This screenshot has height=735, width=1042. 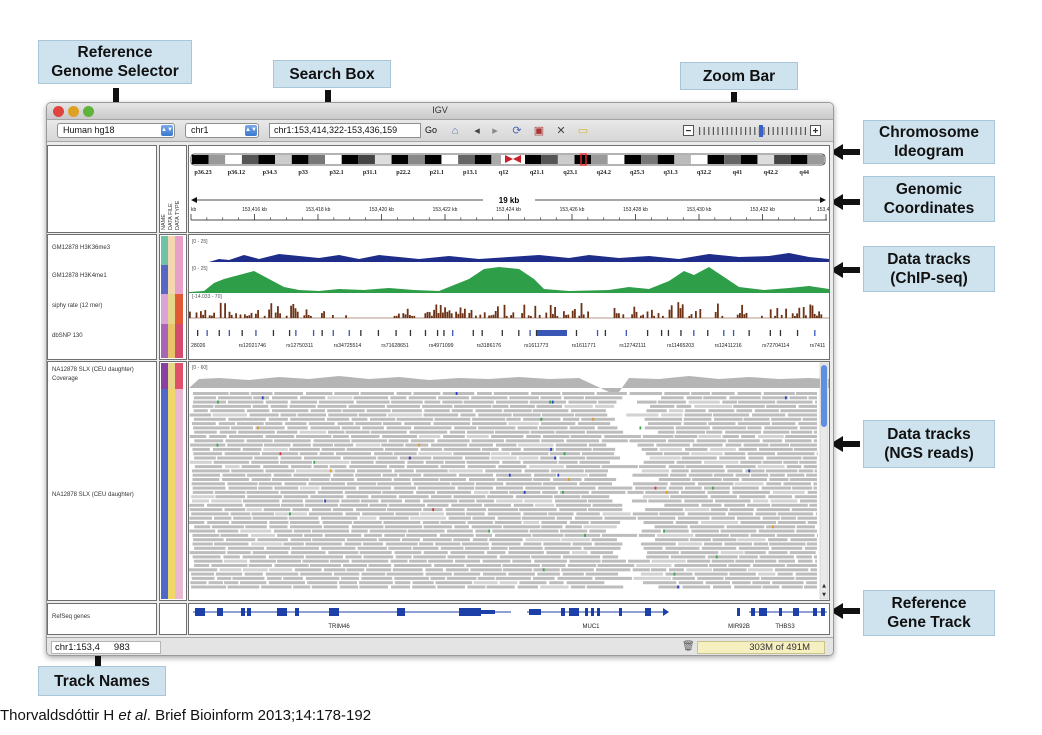 I want to click on cytoband-label: q31.3, so click(x=670, y=172).